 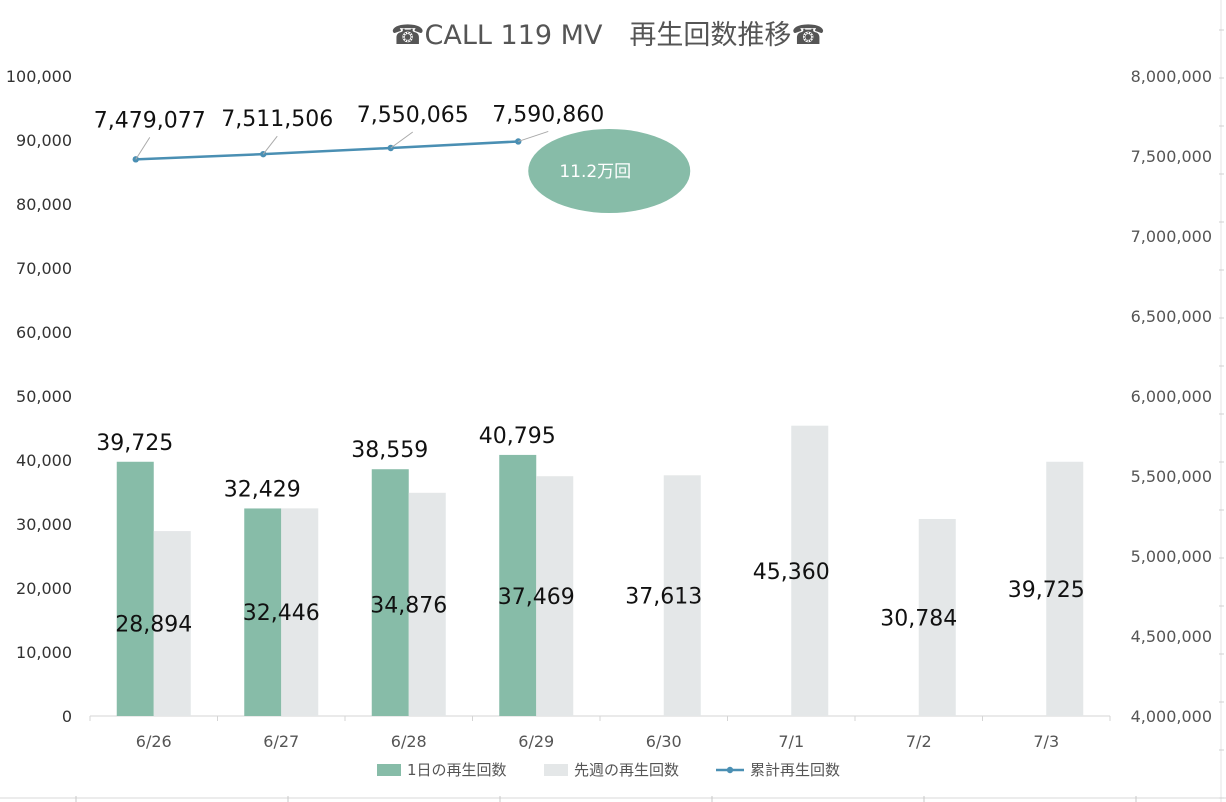 I want to click on x-tick-label: 6/26, so click(x=154, y=741).